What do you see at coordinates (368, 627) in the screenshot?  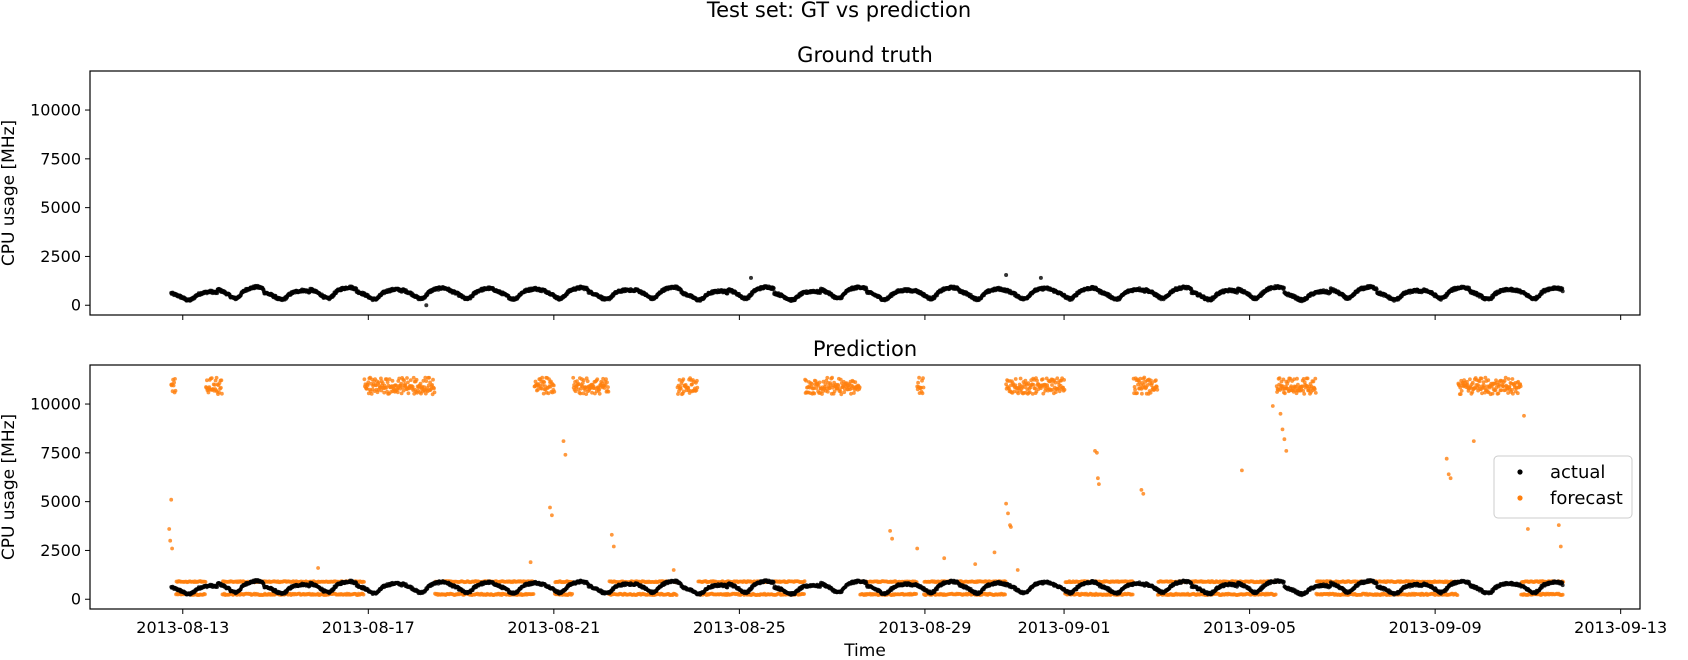 I see `x-tick-label: 2013-08-17` at bounding box center [368, 627].